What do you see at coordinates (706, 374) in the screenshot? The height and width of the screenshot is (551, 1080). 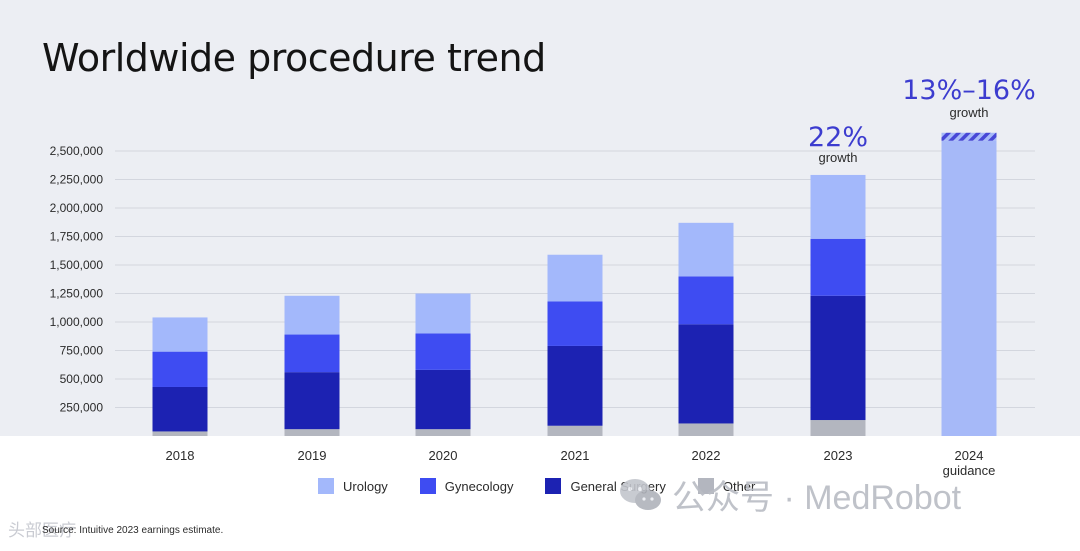 I see `bar-general-surgery-2022` at bounding box center [706, 374].